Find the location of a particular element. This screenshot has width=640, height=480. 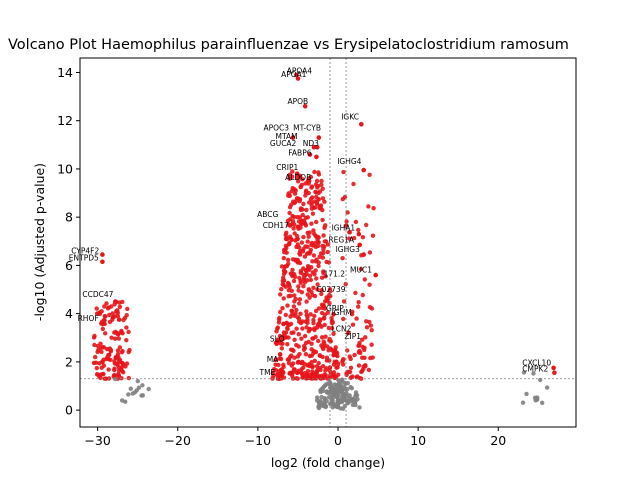

gene-label: ABCG is located at coordinates (267, 214).